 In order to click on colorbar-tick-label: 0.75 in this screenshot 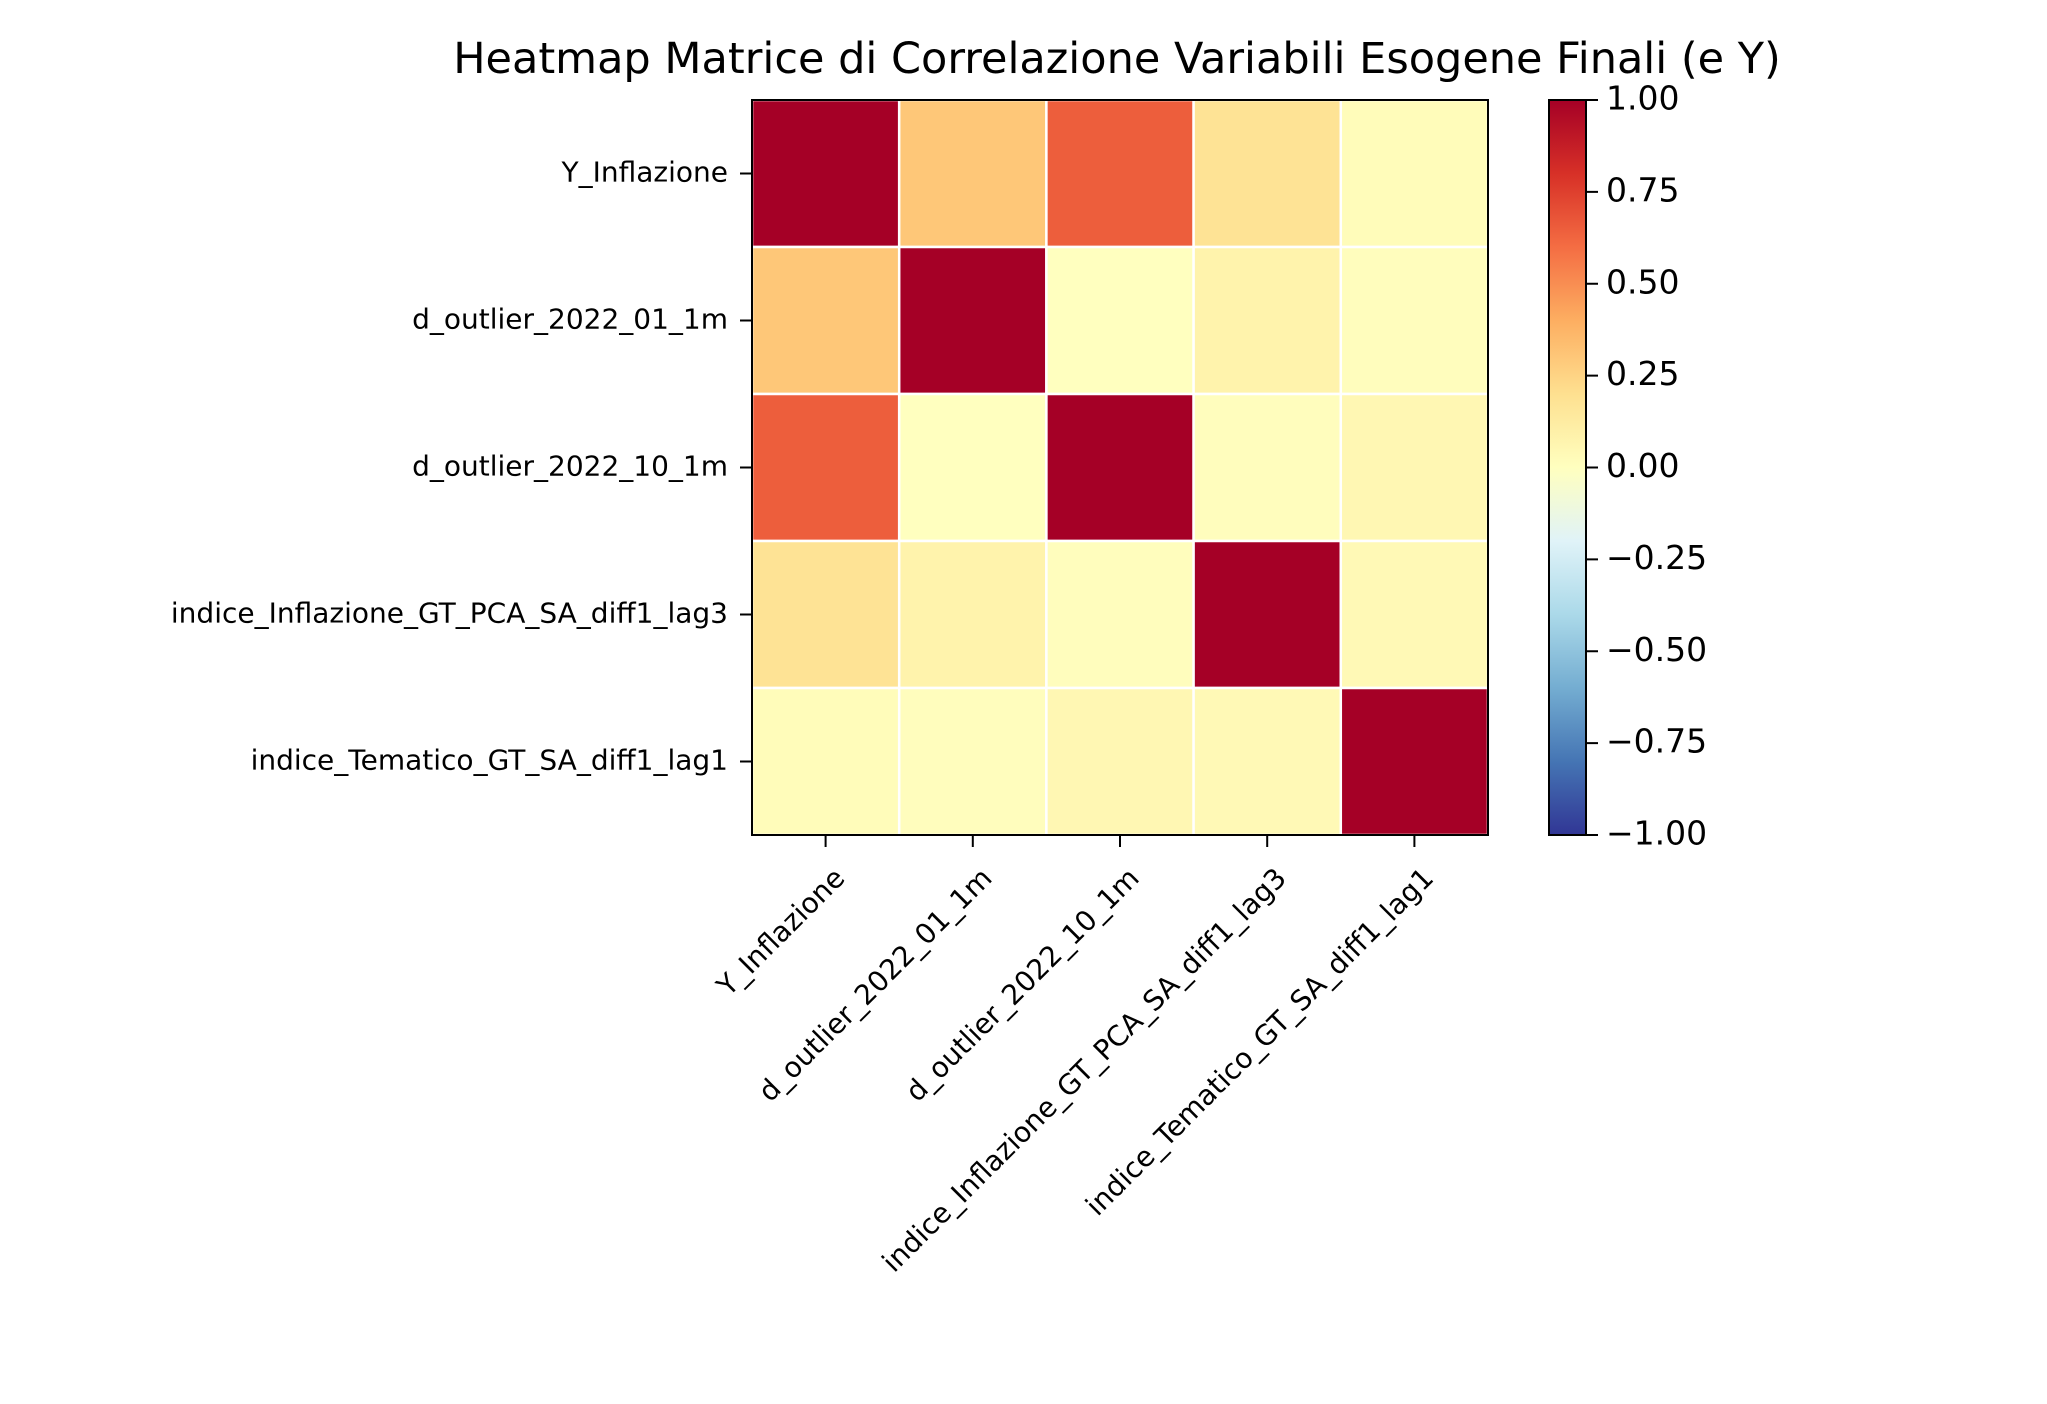, I will do `click(1642, 189)`.